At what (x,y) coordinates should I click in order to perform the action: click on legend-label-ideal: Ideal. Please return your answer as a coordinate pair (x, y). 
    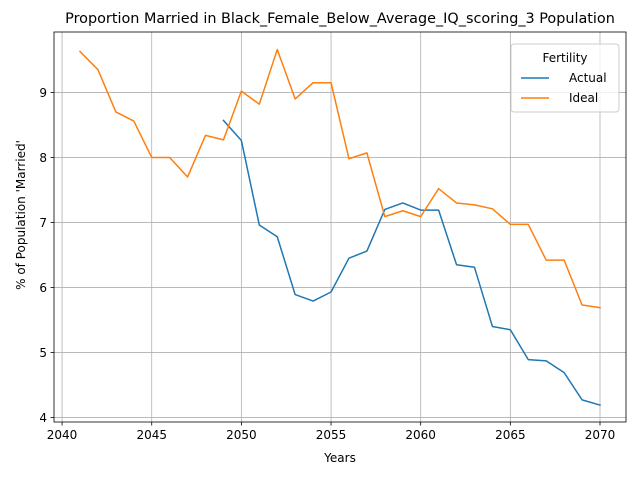
    Looking at the image, I should click on (583, 98).